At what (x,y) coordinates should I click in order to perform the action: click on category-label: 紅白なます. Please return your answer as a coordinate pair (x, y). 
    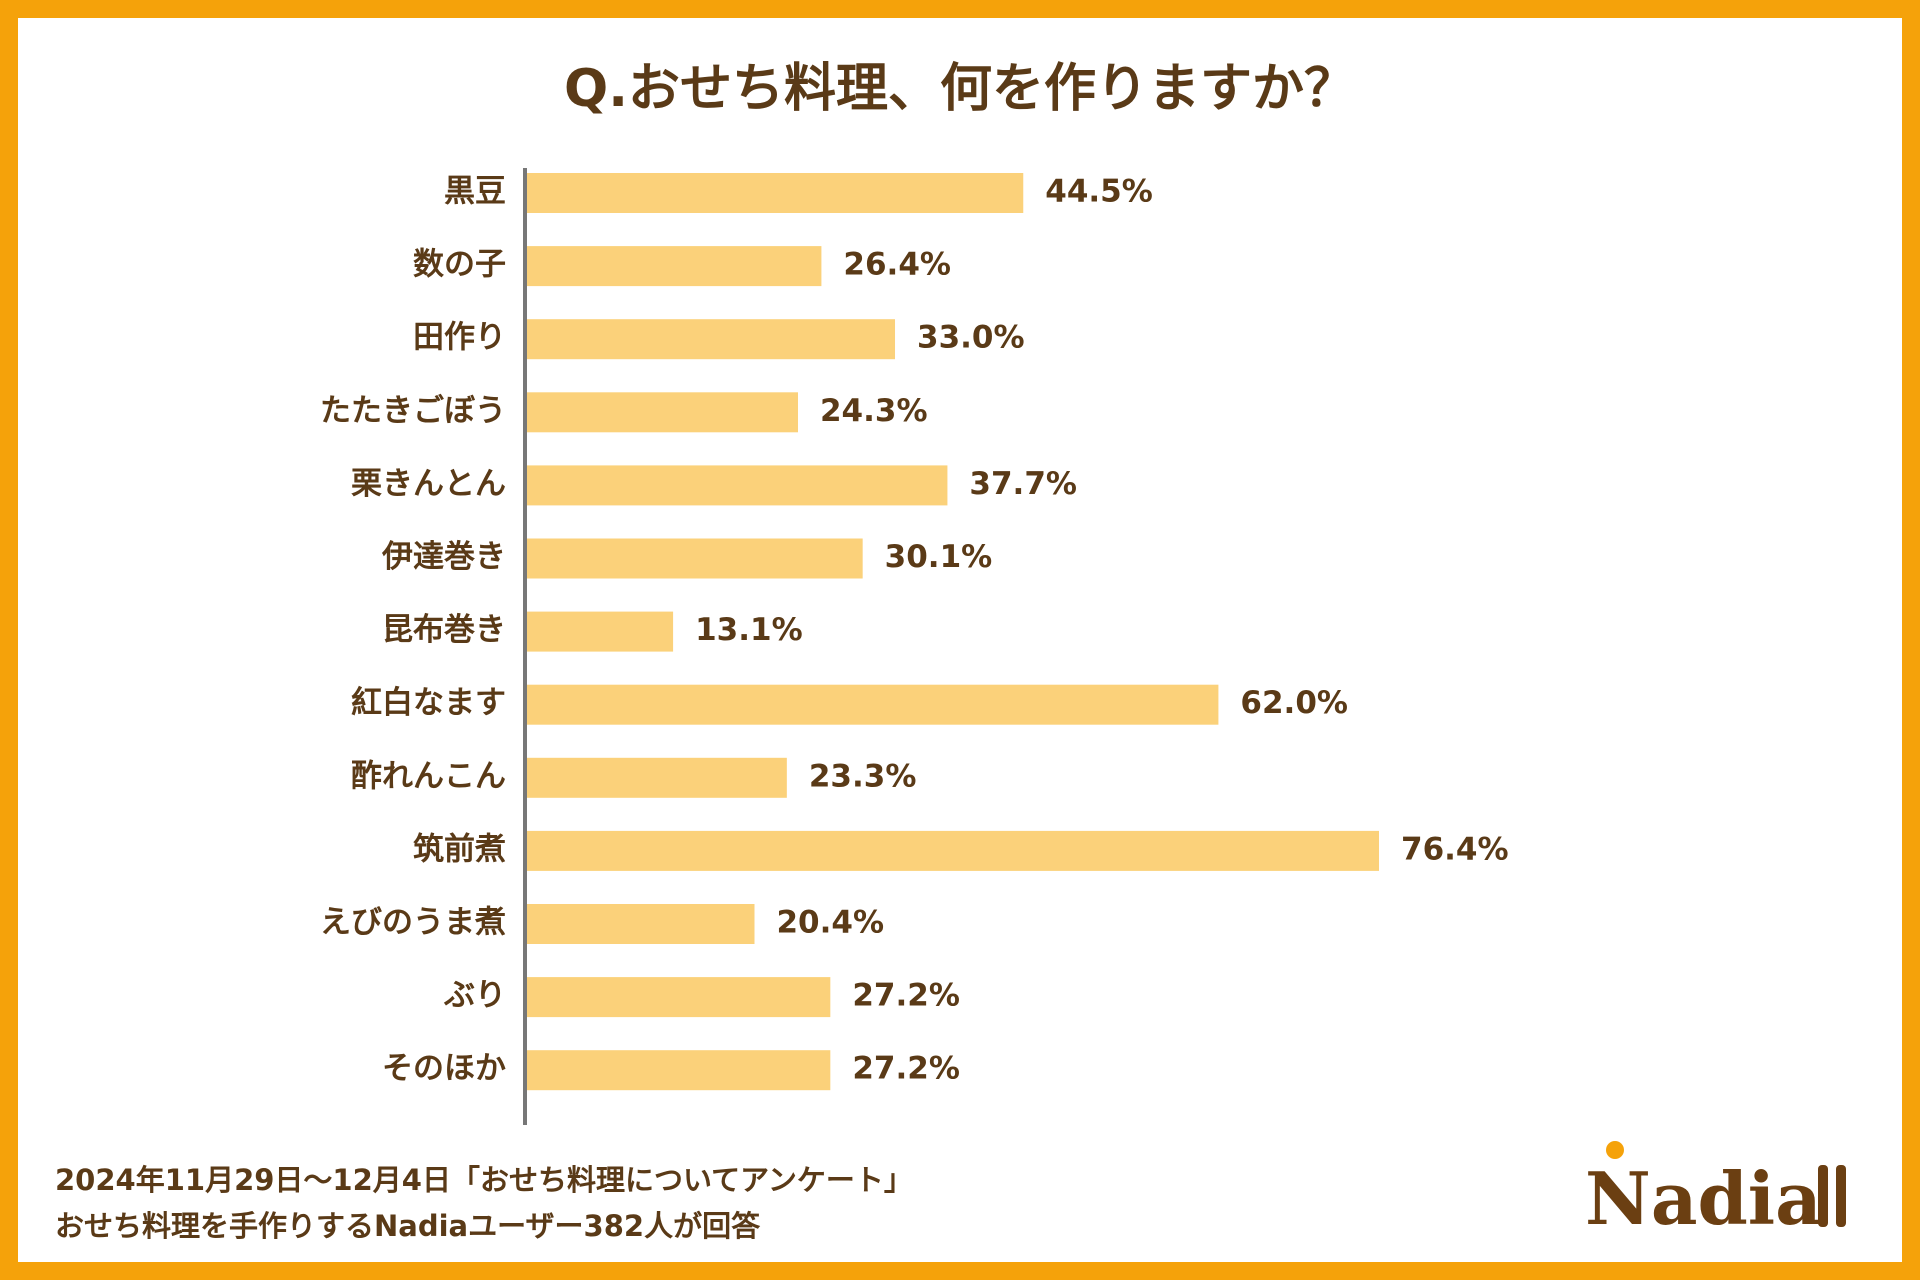
    Looking at the image, I should click on (428, 703).